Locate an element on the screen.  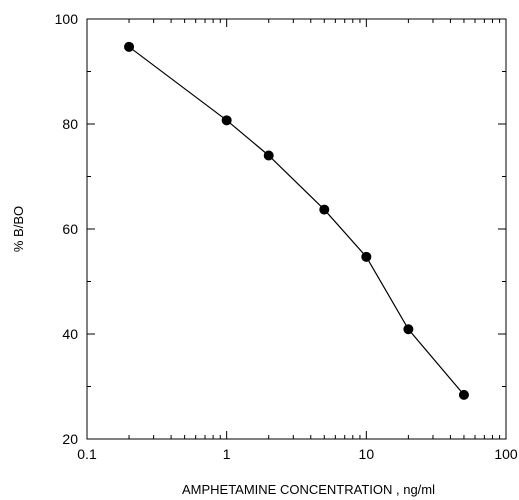
y-axis-title: % B/BO is located at coordinates (18, 229).